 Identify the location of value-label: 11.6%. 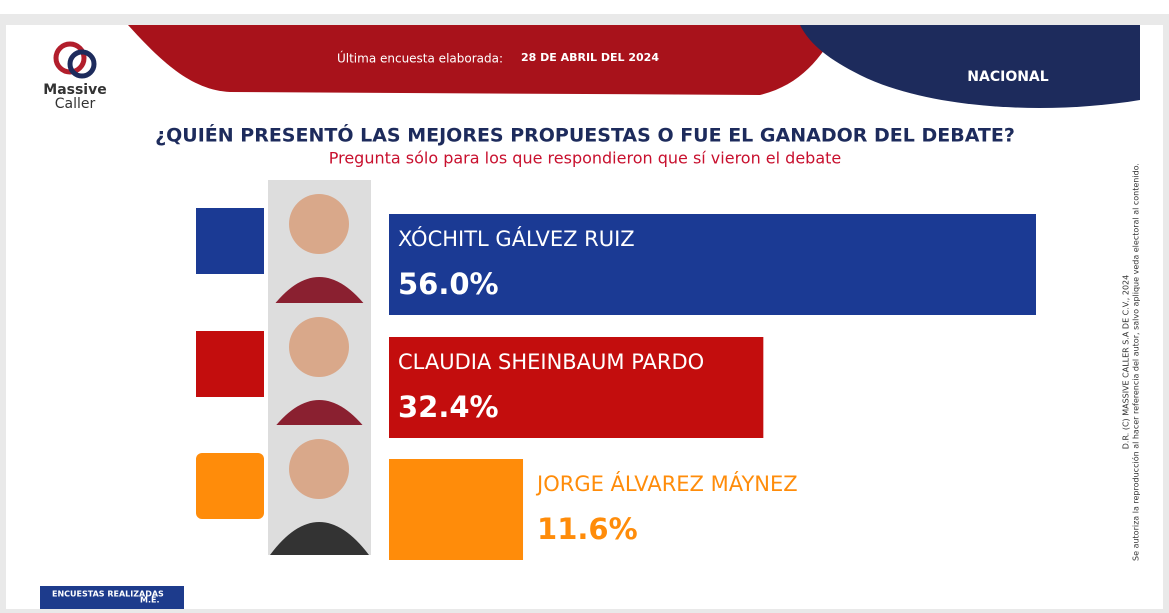
(587, 529).